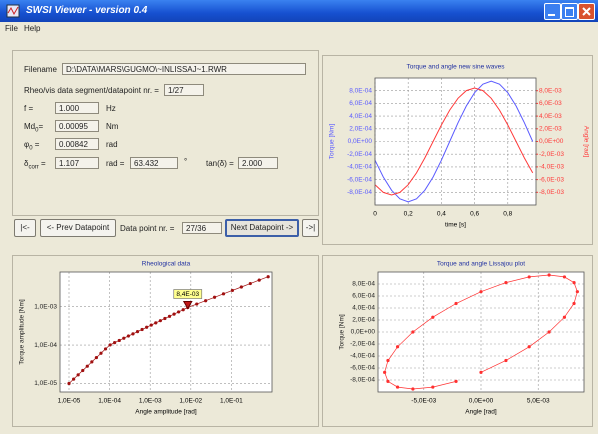 The image size is (598, 434). I want to click on x-tick-label: 1,0E-01, so click(231, 401).